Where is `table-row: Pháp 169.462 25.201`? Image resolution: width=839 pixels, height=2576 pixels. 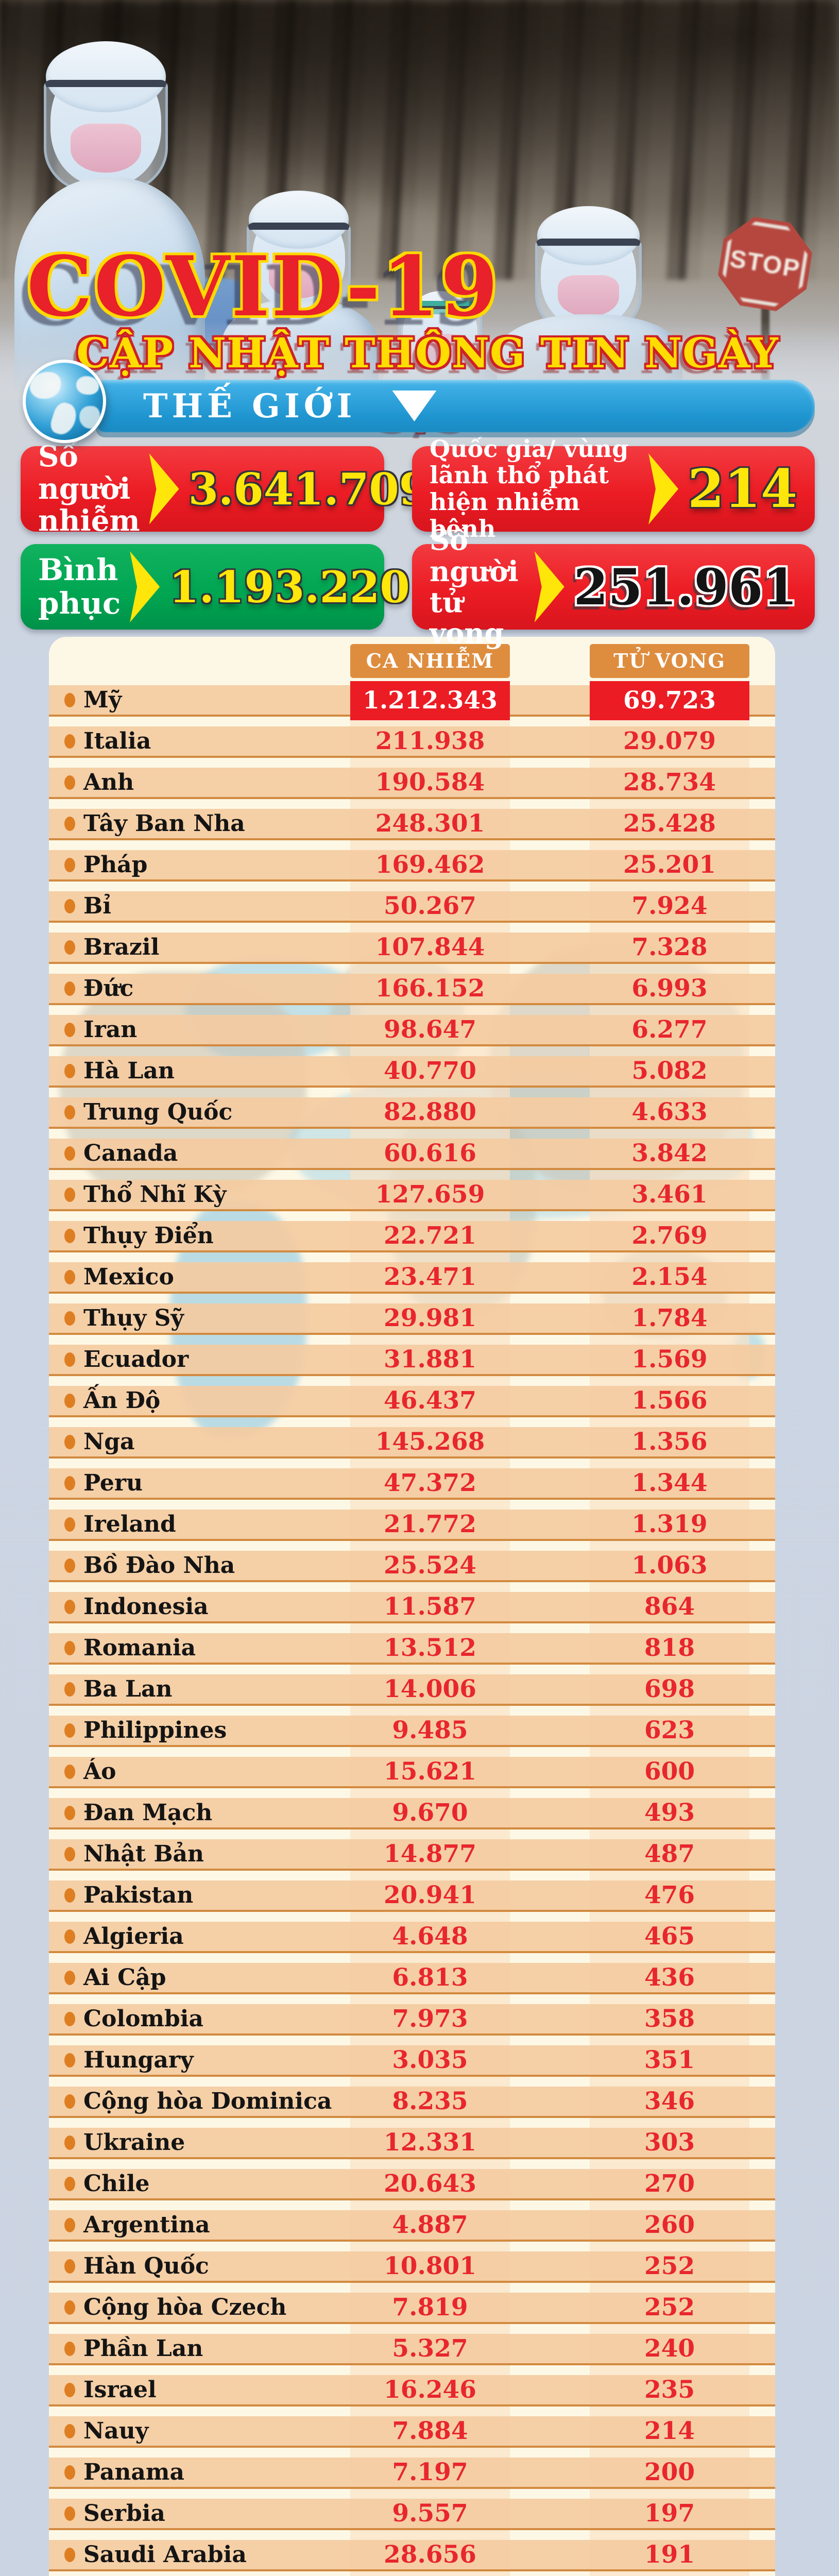 table-row: Pháp 169.462 25.201 is located at coordinates (412, 866).